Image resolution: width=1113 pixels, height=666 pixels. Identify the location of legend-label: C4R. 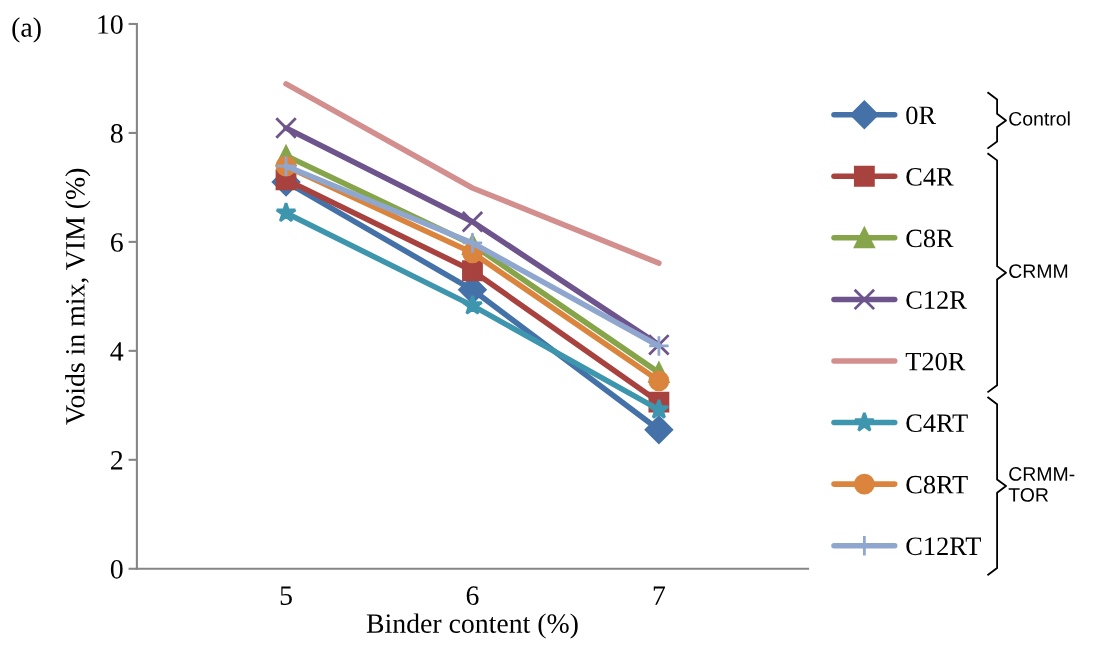
(930, 177).